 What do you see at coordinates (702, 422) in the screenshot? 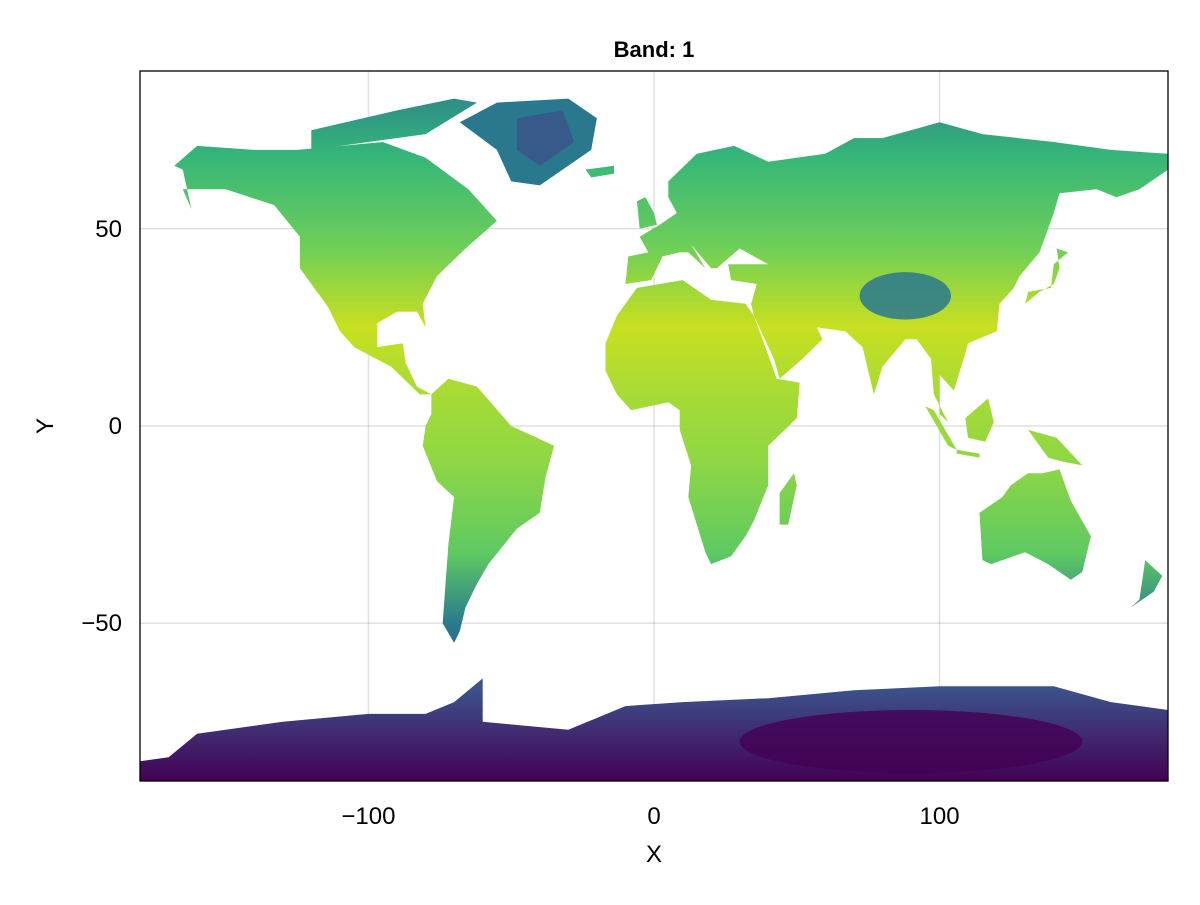
I see `landmass-africa` at bounding box center [702, 422].